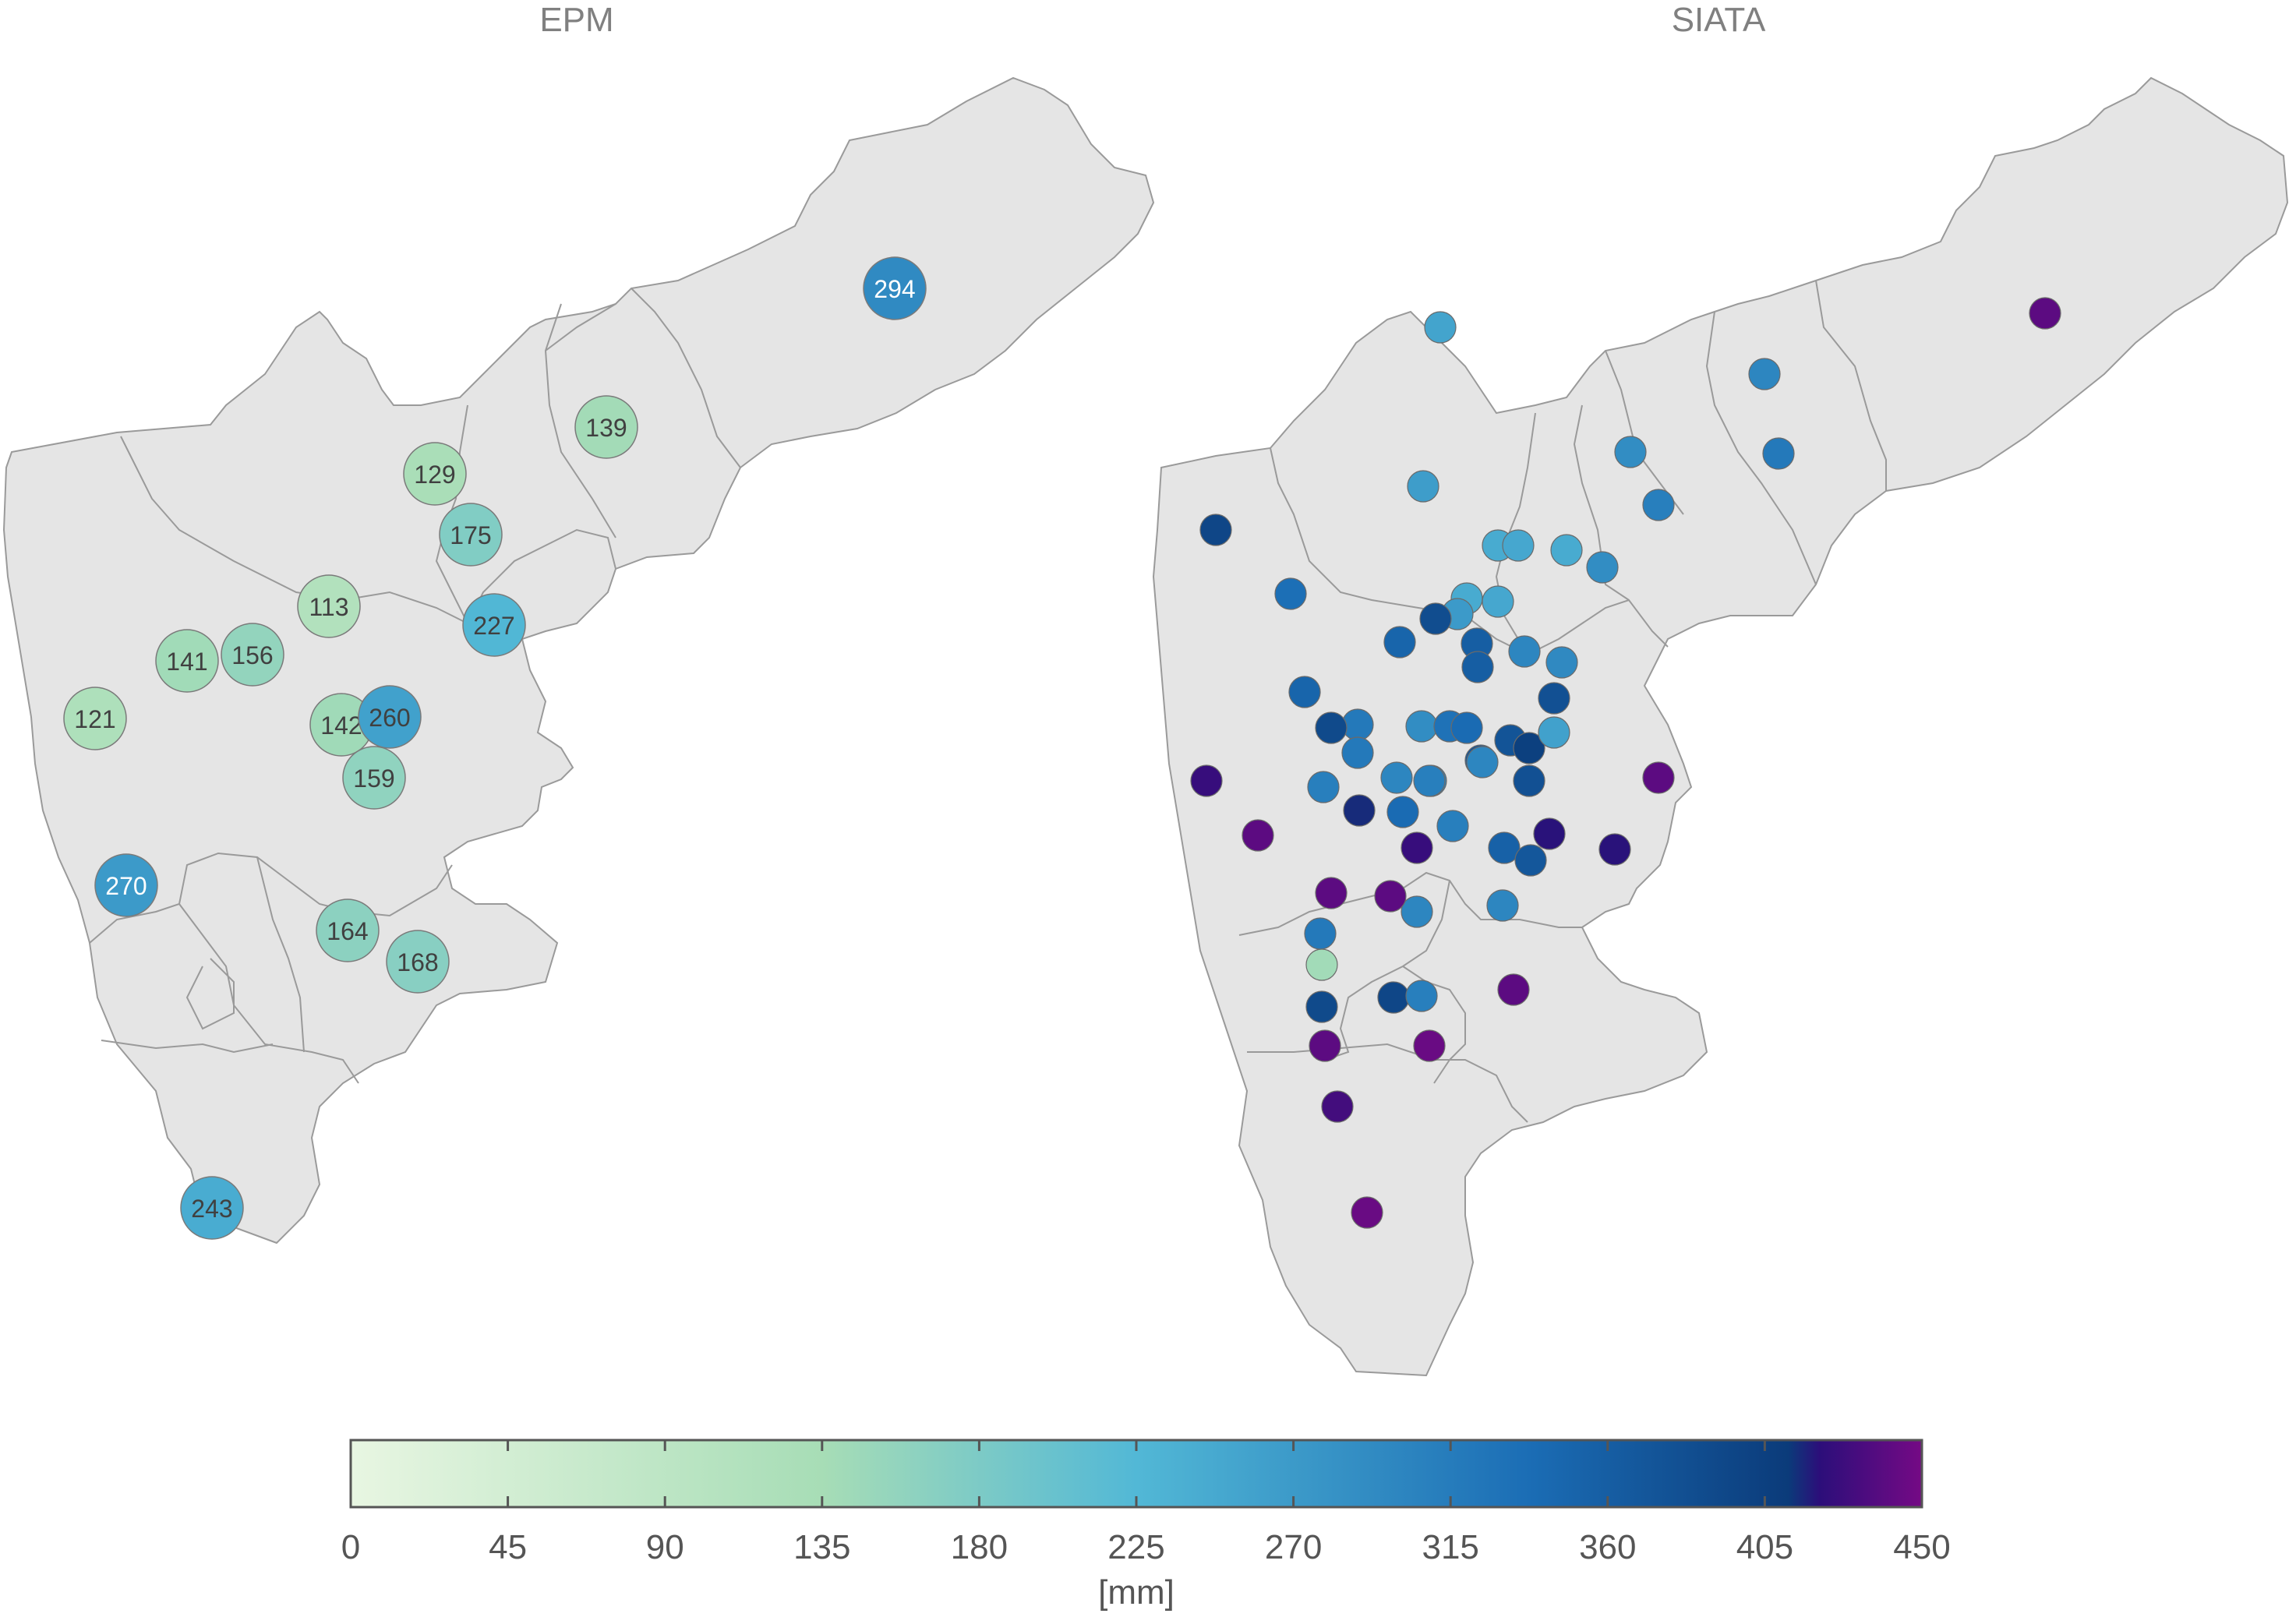 This screenshot has height=1617, width=2296. I want to click on station-value-label: 260, so click(389, 718).